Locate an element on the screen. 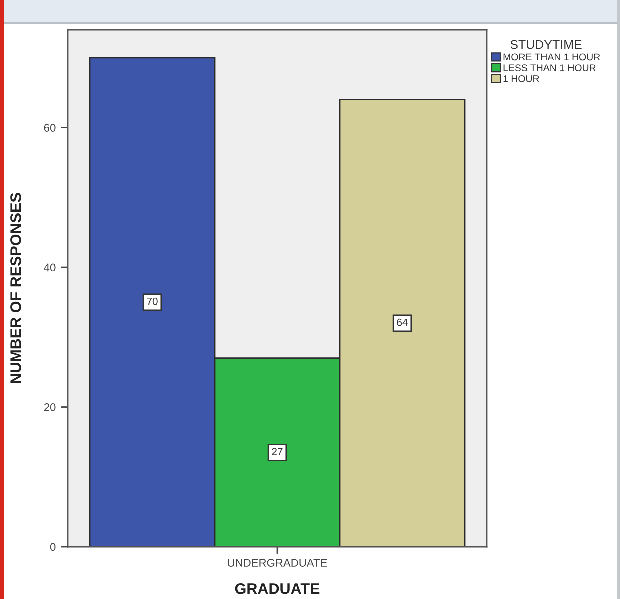 Image resolution: width=620 pixels, height=599 pixels. data-label: 64 is located at coordinates (402, 322).